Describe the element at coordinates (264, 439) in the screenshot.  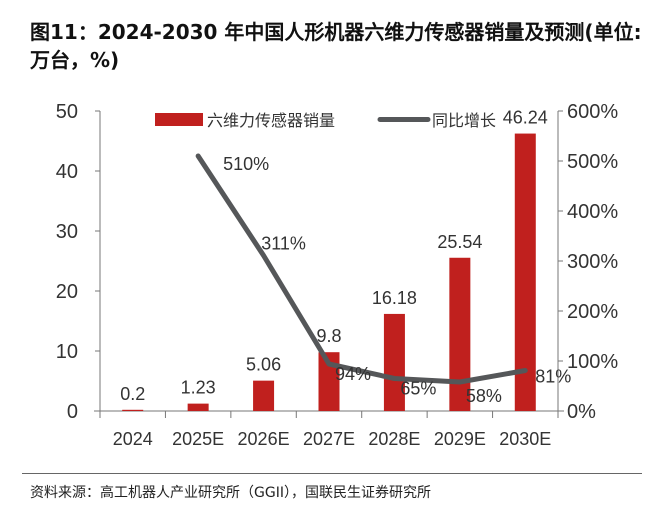
I see `x-tick-label: 2026E` at that location.